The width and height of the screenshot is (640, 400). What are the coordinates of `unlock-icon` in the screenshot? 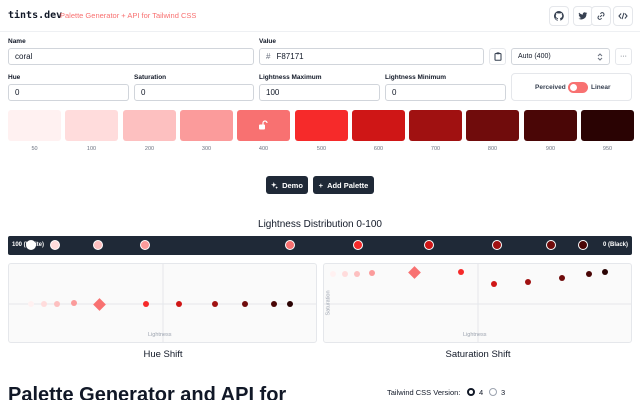 It's located at (263, 125).